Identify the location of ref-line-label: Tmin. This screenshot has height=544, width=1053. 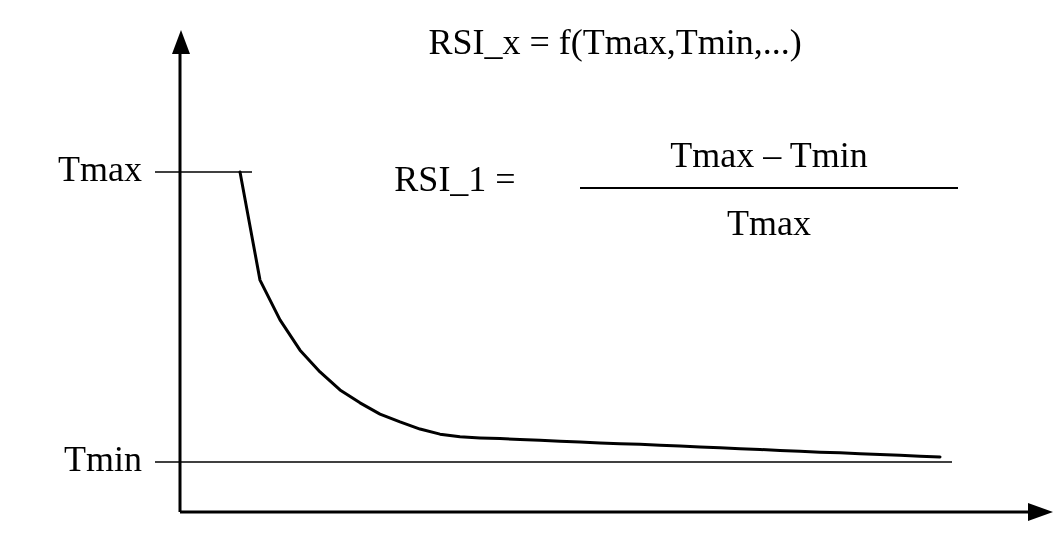
(103, 459).